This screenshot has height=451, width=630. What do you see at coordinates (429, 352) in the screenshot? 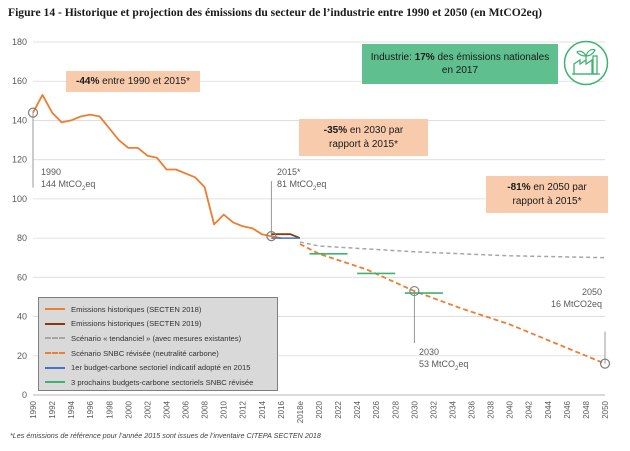
I see `annotation-2030-year: 2030` at bounding box center [429, 352].